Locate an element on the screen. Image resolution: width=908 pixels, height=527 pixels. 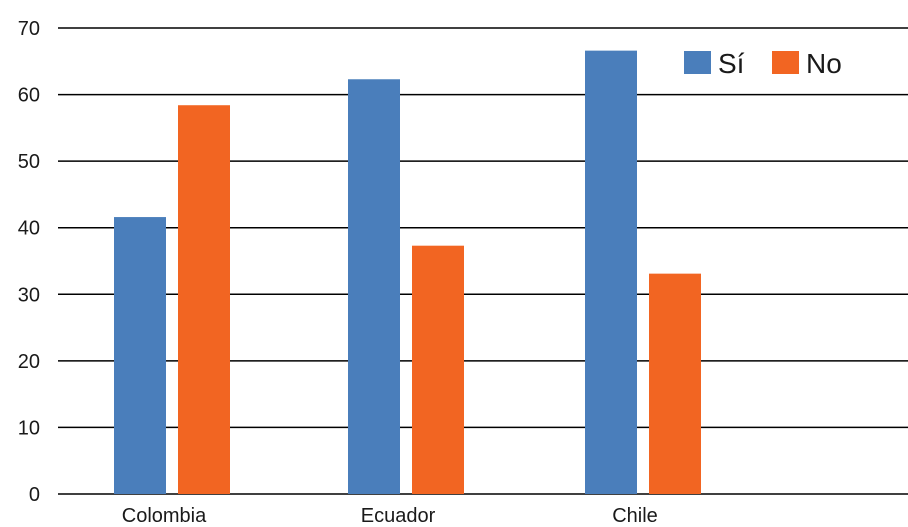
bar-colombia-si is located at coordinates (140, 355).